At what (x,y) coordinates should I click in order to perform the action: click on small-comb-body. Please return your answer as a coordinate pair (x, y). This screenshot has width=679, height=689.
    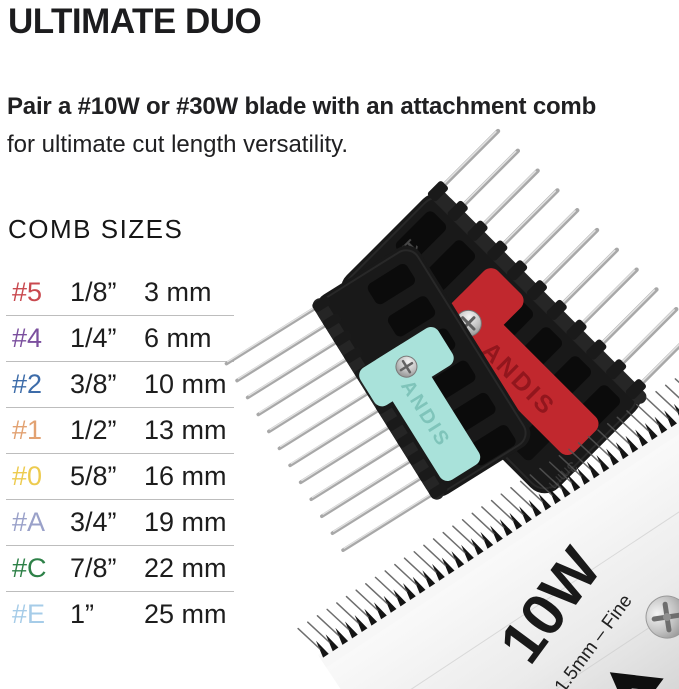
    Looking at the image, I should click on (423, 371).